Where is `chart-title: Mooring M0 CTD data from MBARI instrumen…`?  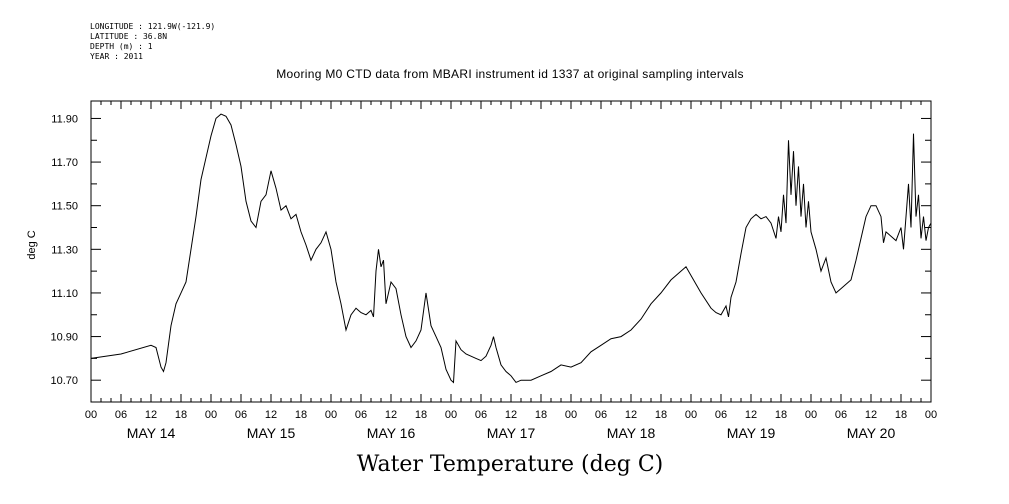
chart-title: Mooring M0 CTD data from MBARI instrumen… is located at coordinates (510, 74).